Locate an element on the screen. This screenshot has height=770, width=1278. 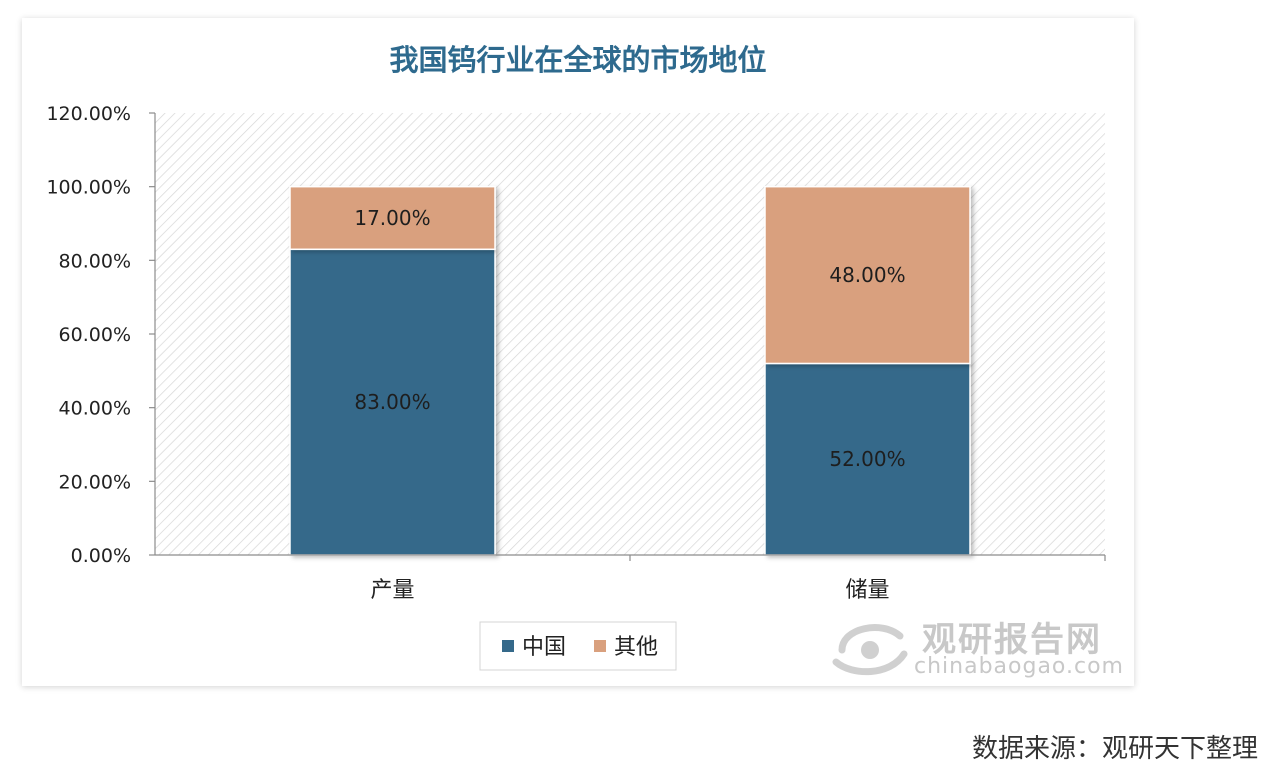
watermark-brand: 观研报告网 is located at coordinates (1012, 640).